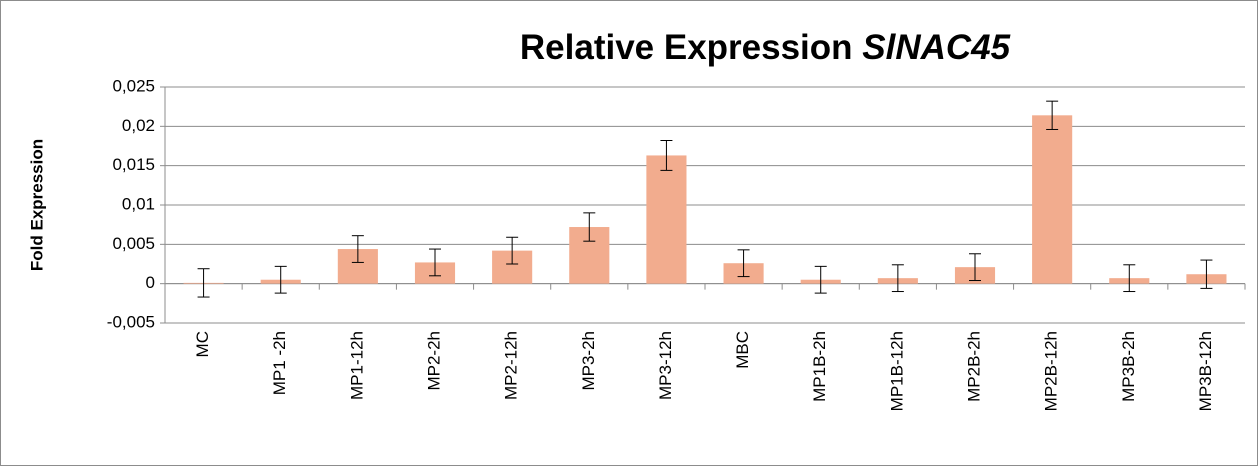 This screenshot has width=1258, height=466. Describe the element at coordinates (973, 366) in the screenshot. I see `x-tick-label: MP2B-2h` at that location.